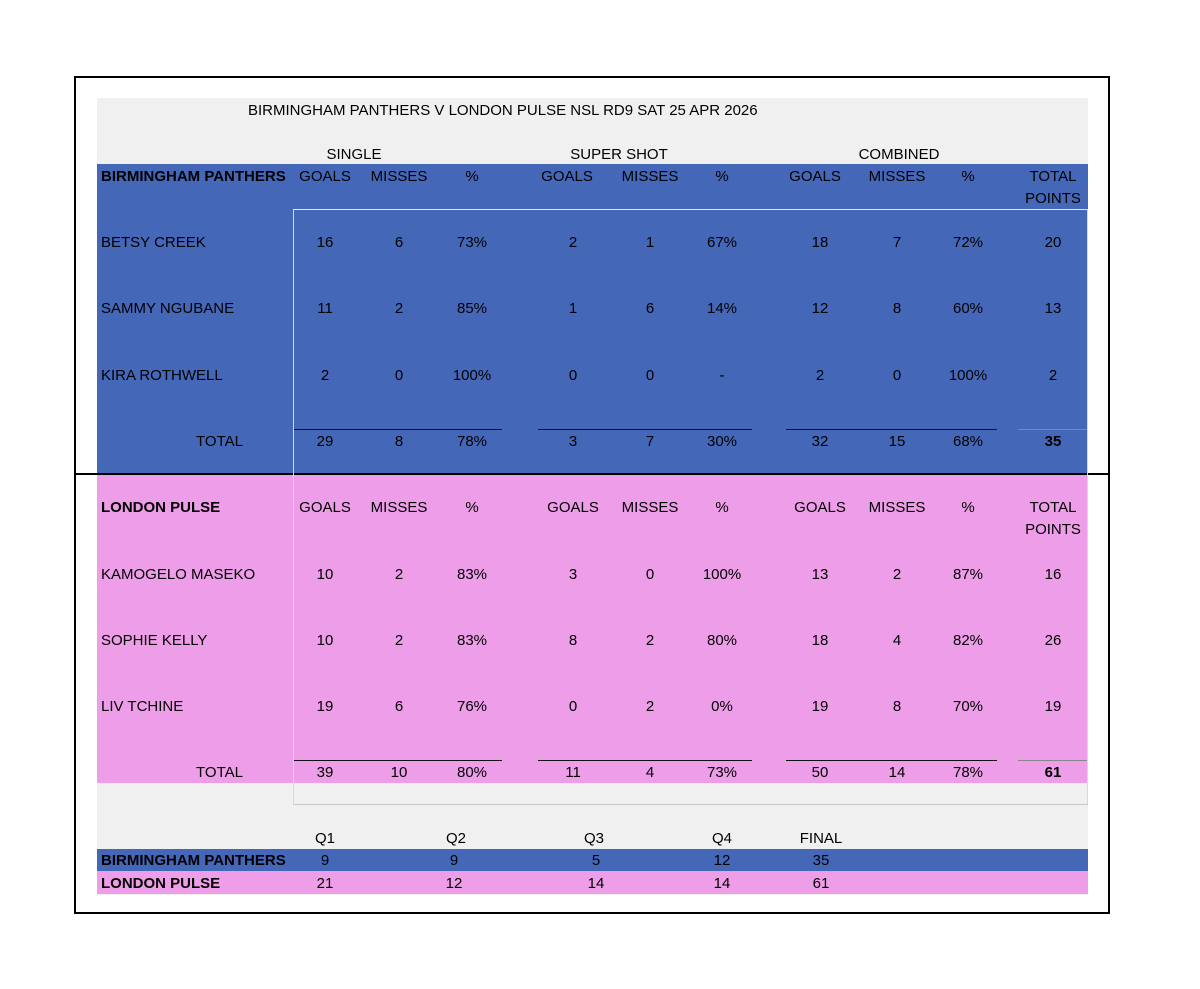 The image size is (1200, 989). I want to click on stat-cell: 7, so click(897, 242).